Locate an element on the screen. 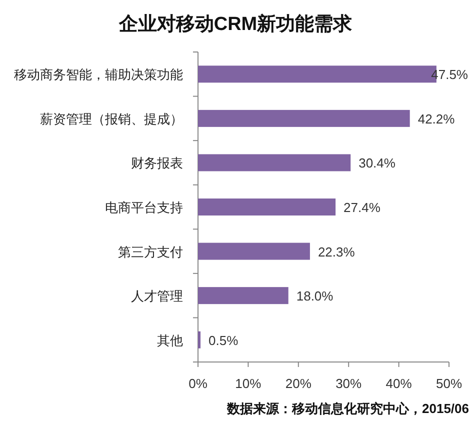  data-label: 42.2% is located at coordinates (437, 118).